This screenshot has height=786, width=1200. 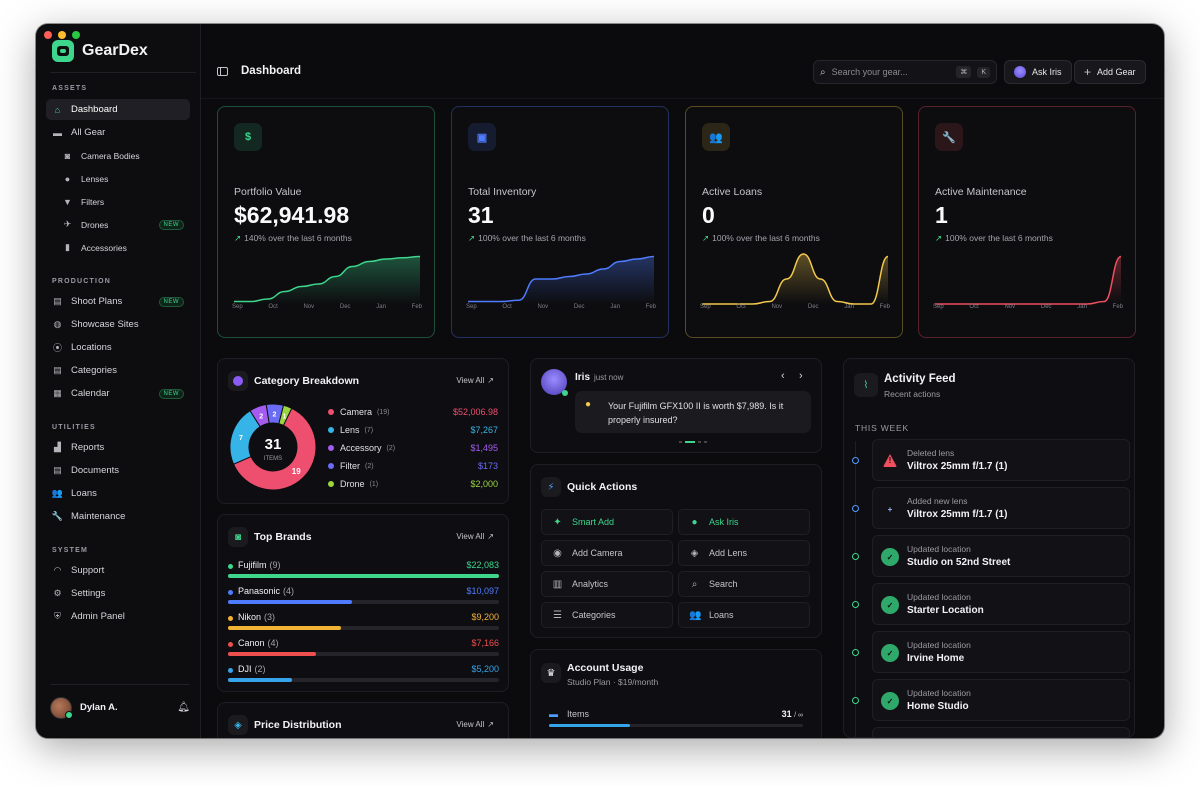 I want to click on activity-item: ! Deleted lens Viltrox 25mm f/1.7 (1), so click(x=1001, y=460).